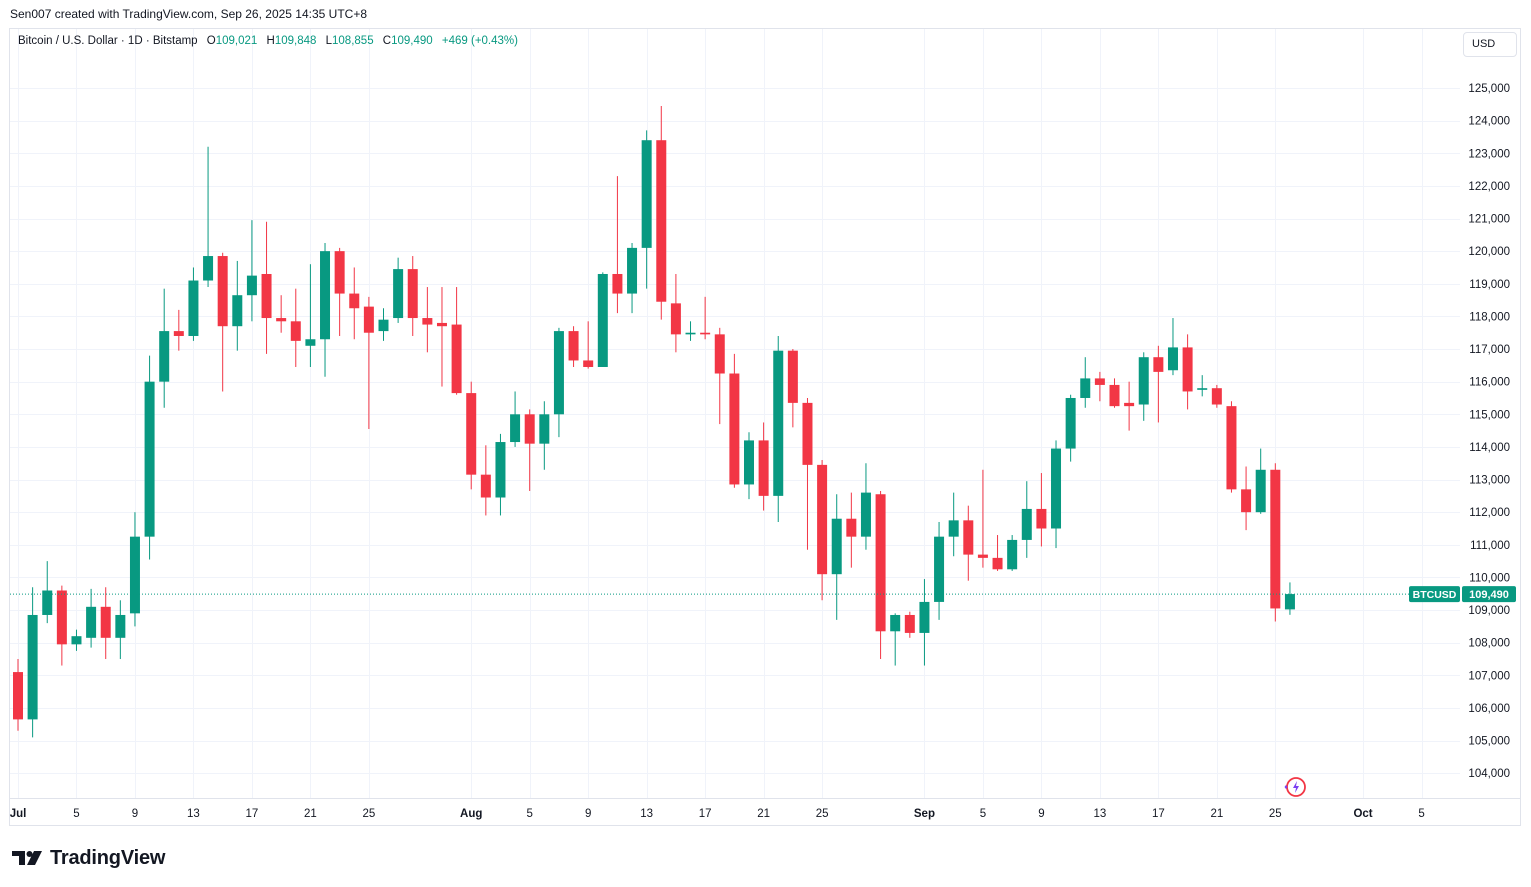  Describe the element at coordinates (88, 858) in the screenshot. I see `tradingview-logo: TradingView` at that location.